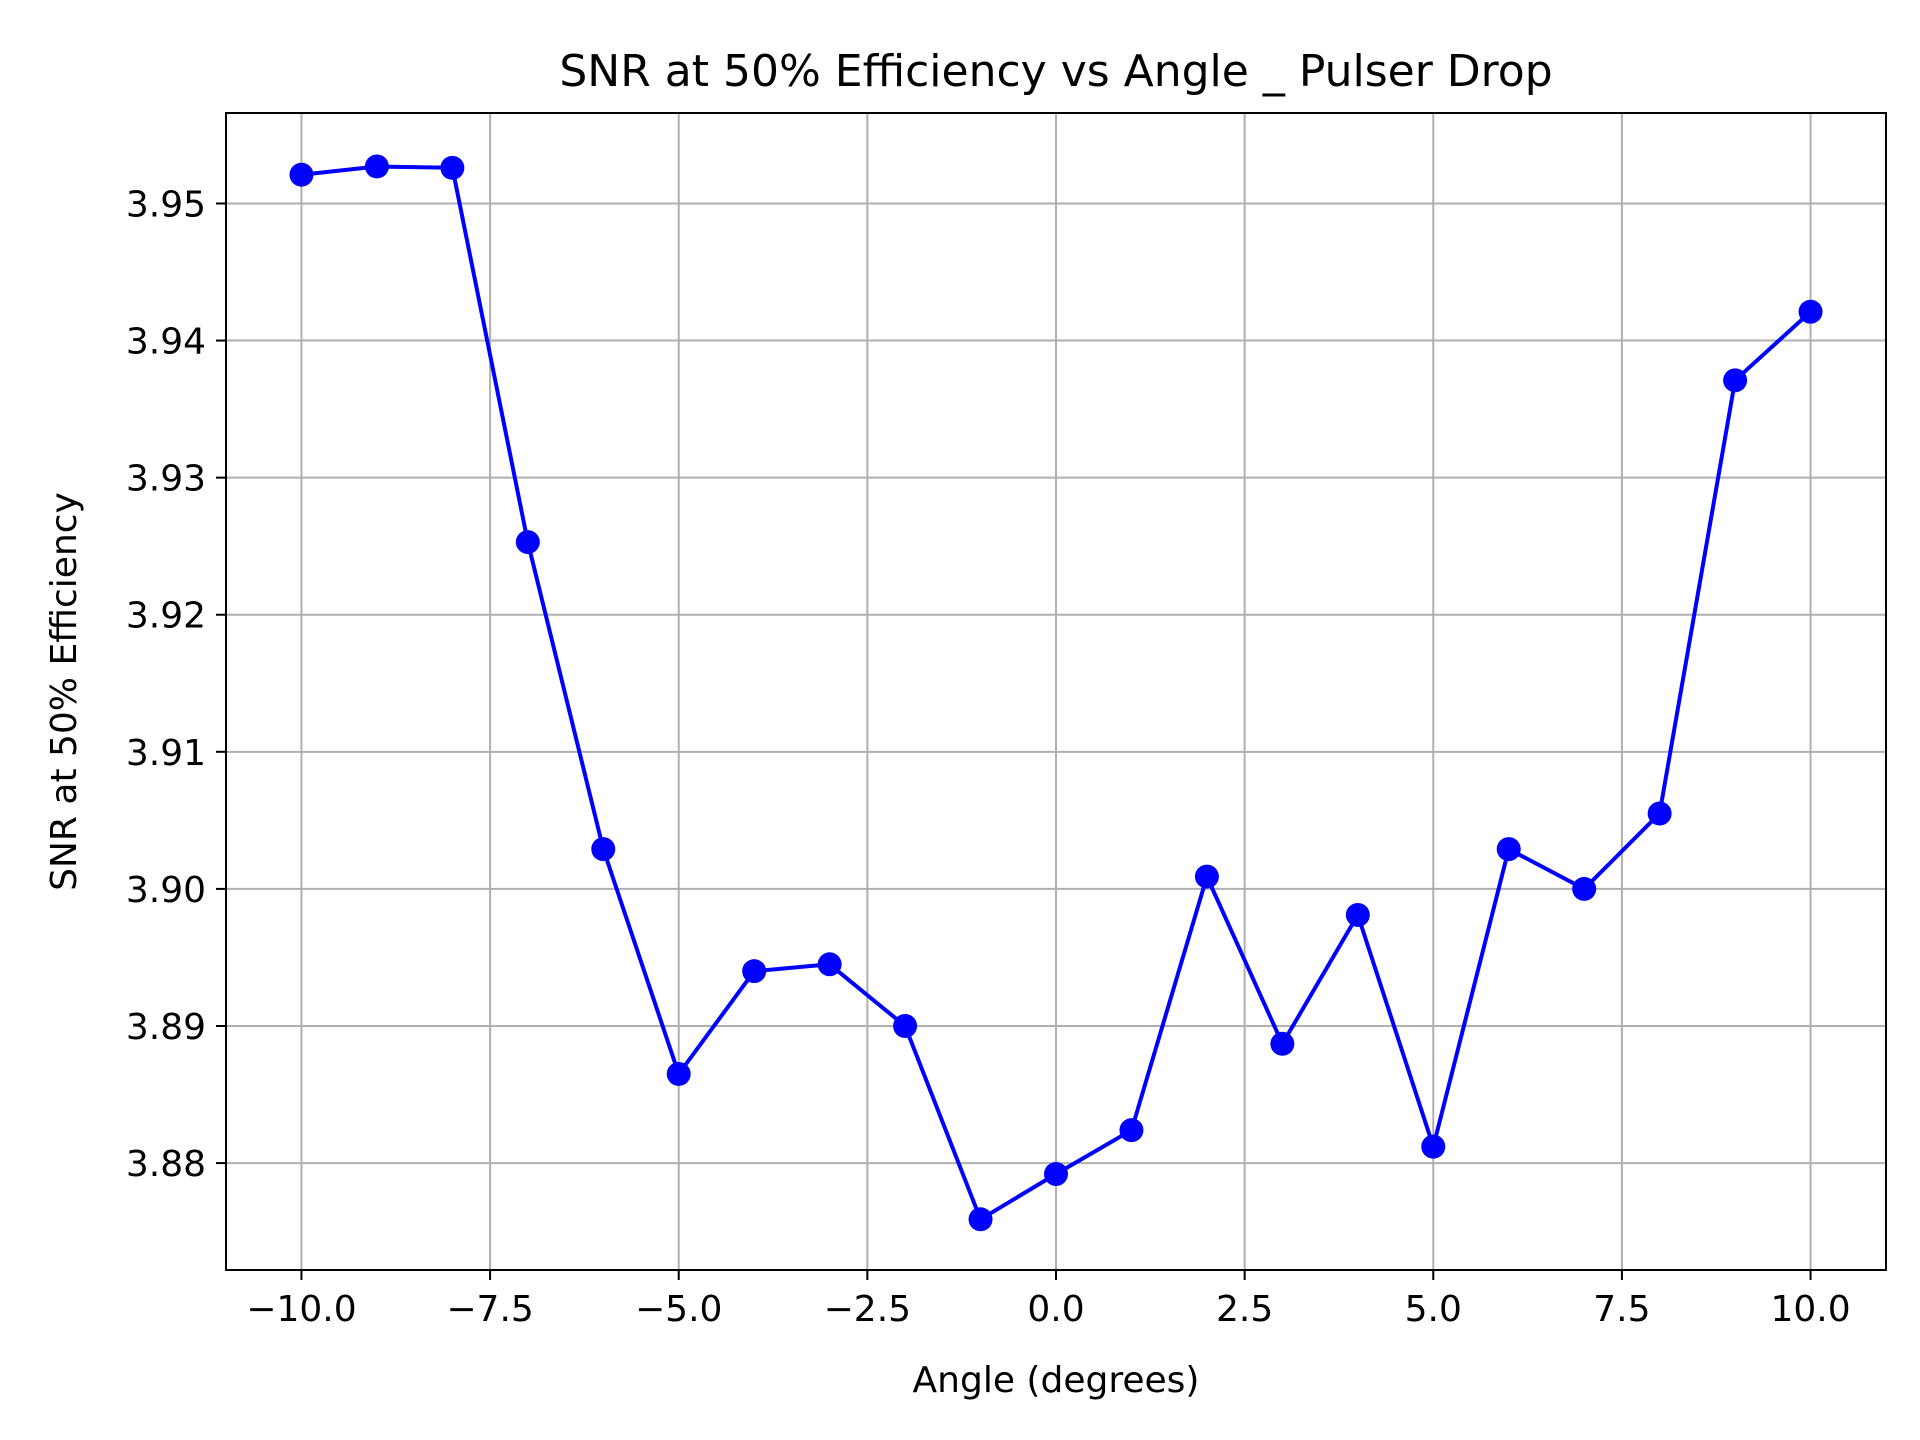 This screenshot has width=1920, height=1440. I want to click on x-tick-label: −5.0, so click(678, 1309).